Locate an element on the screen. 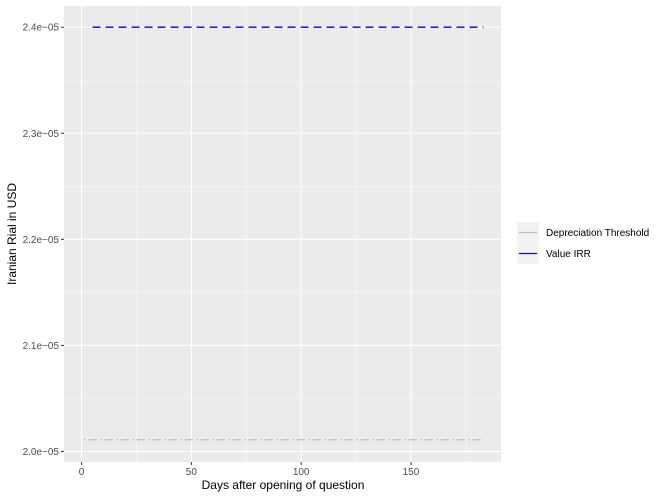 This screenshot has width=664, height=498. legend-label-depreciation-threshold: Depreciation Threshold is located at coordinates (597, 233).